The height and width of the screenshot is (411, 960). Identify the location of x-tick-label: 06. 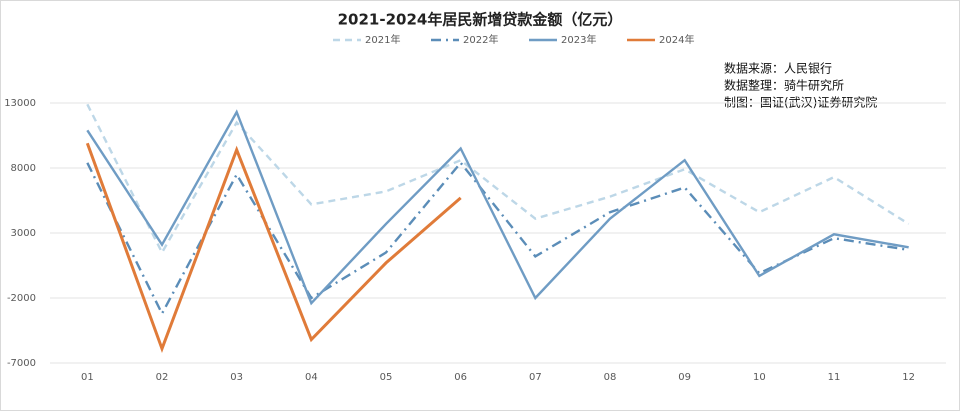
(460, 377).